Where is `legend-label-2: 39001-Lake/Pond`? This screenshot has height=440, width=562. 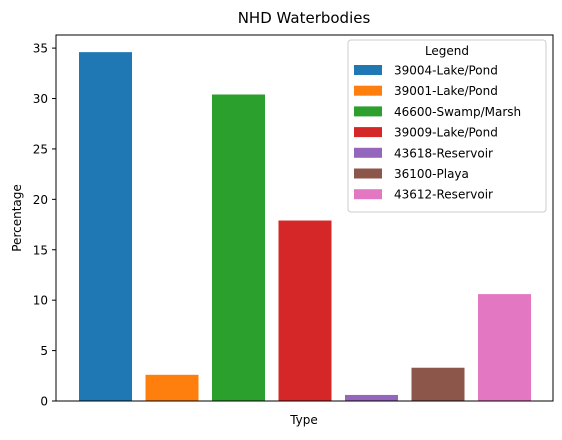 legend-label-2: 39001-Lake/Pond is located at coordinates (446, 91).